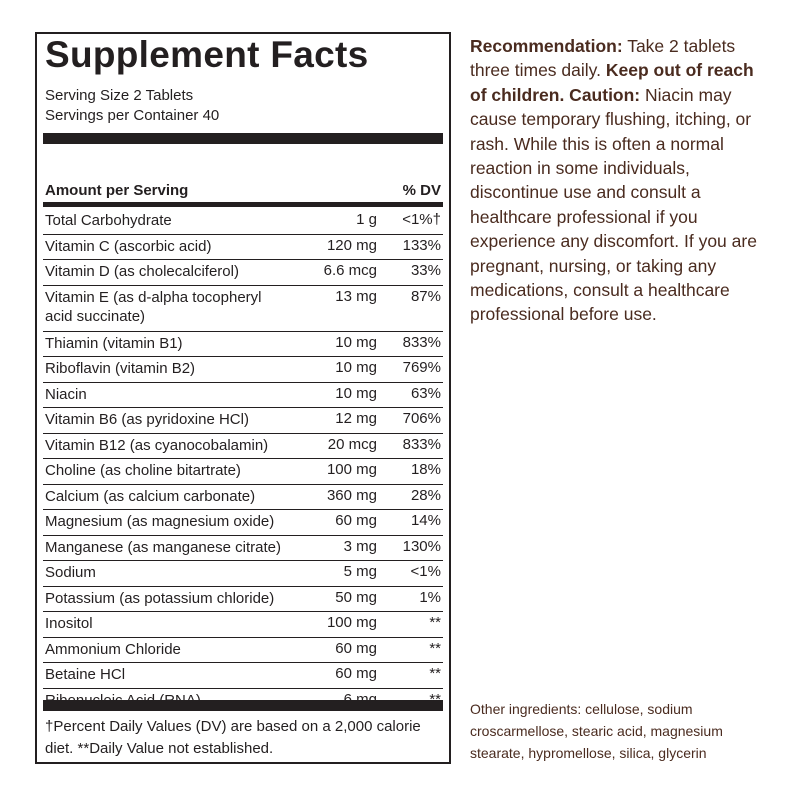 The image size is (800, 800). I want to click on panel-title: Supplement Facts, so click(207, 54).